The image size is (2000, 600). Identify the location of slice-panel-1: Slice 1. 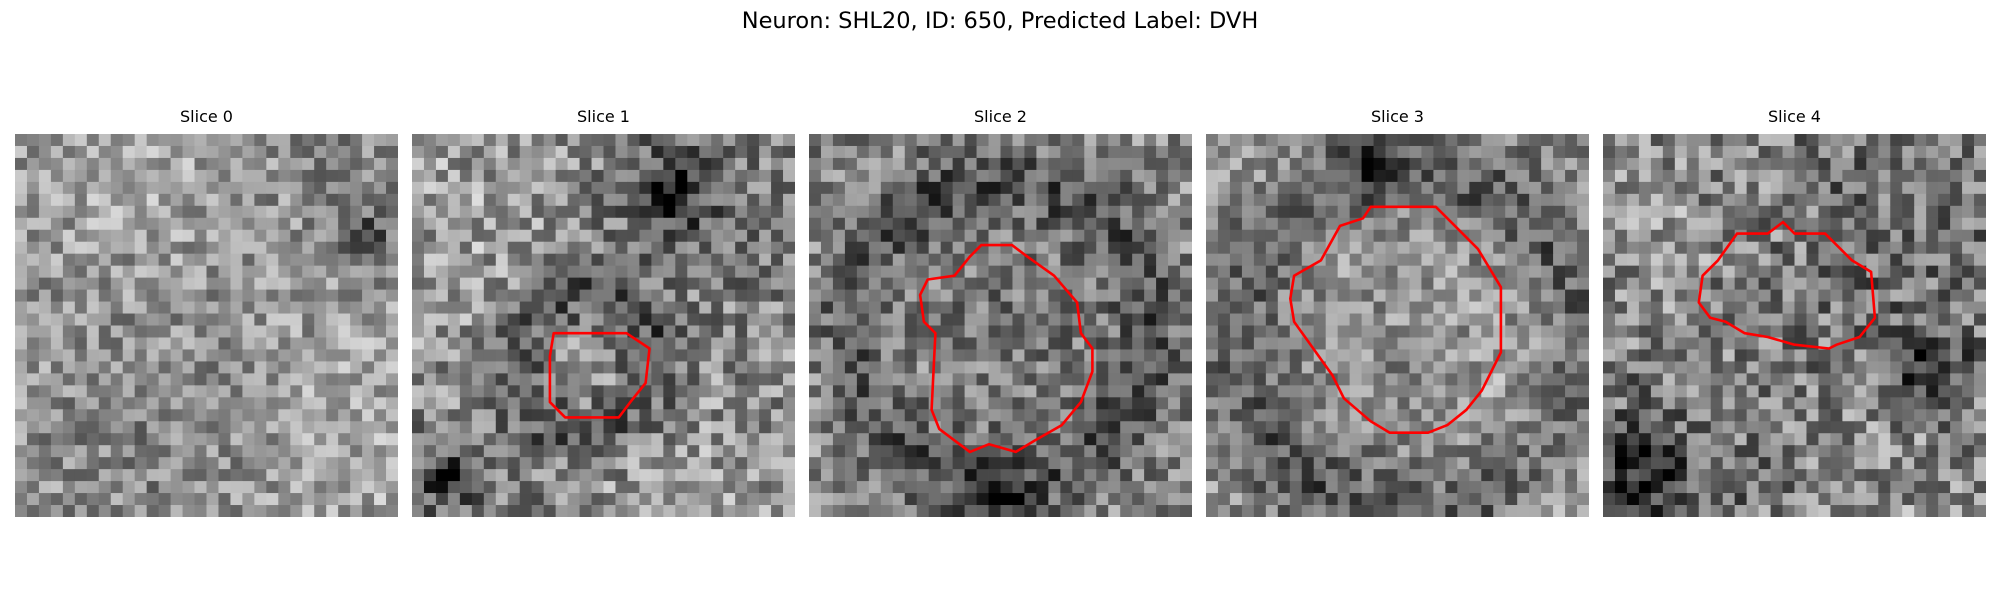
(603, 311).